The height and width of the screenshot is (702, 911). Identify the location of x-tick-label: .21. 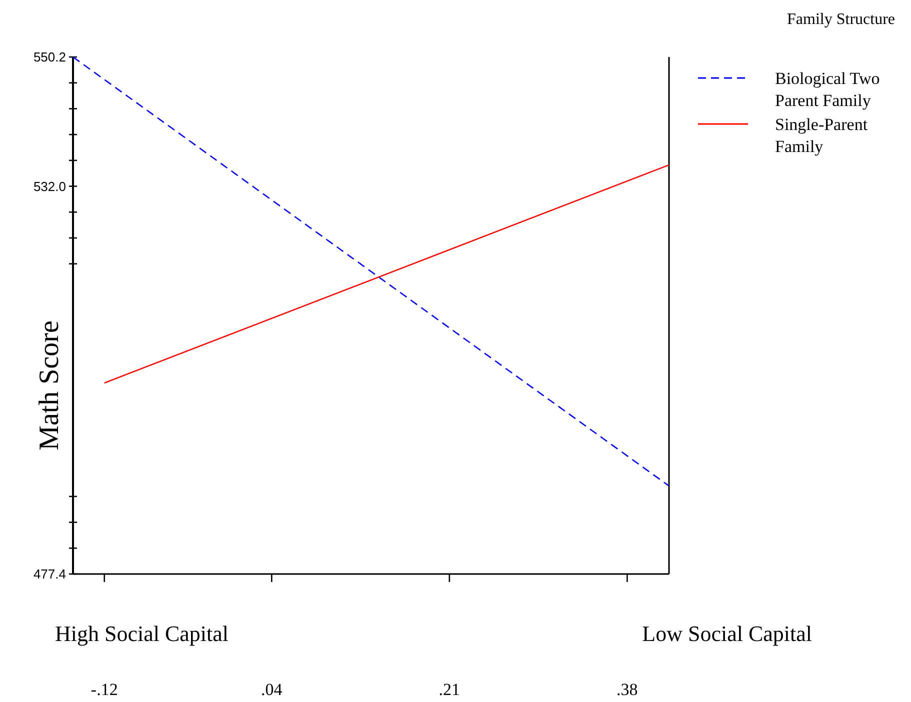
(449, 689).